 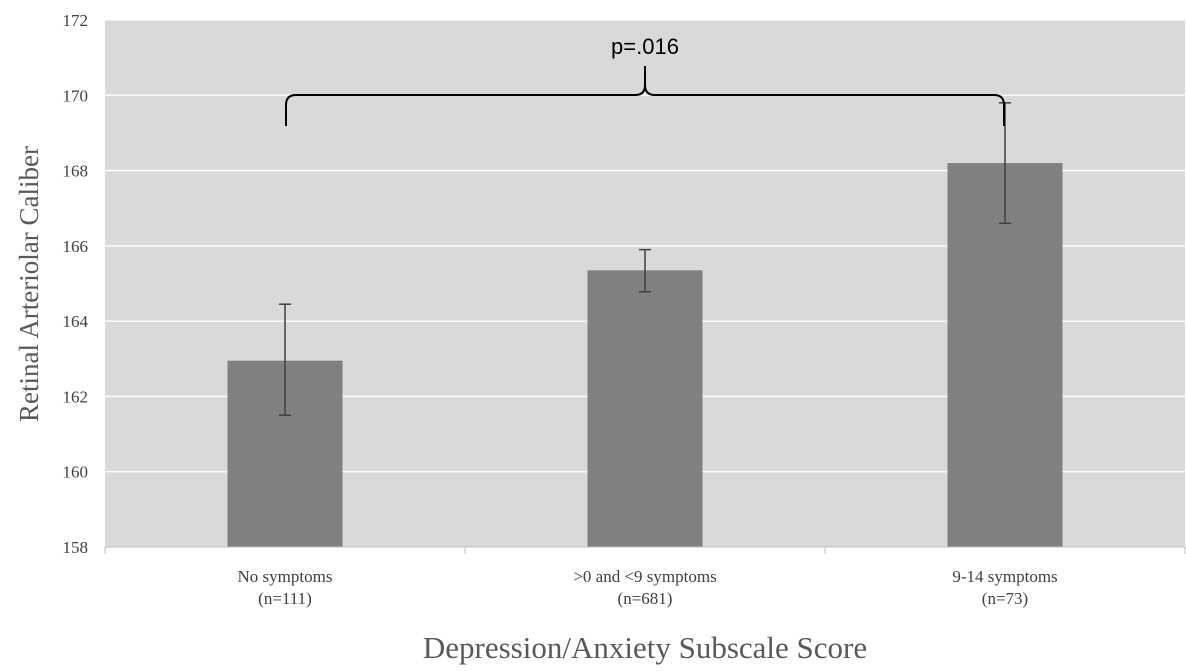 What do you see at coordinates (76, 171) in the screenshot?
I see `y-tick-label: 168` at bounding box center [76, 171].